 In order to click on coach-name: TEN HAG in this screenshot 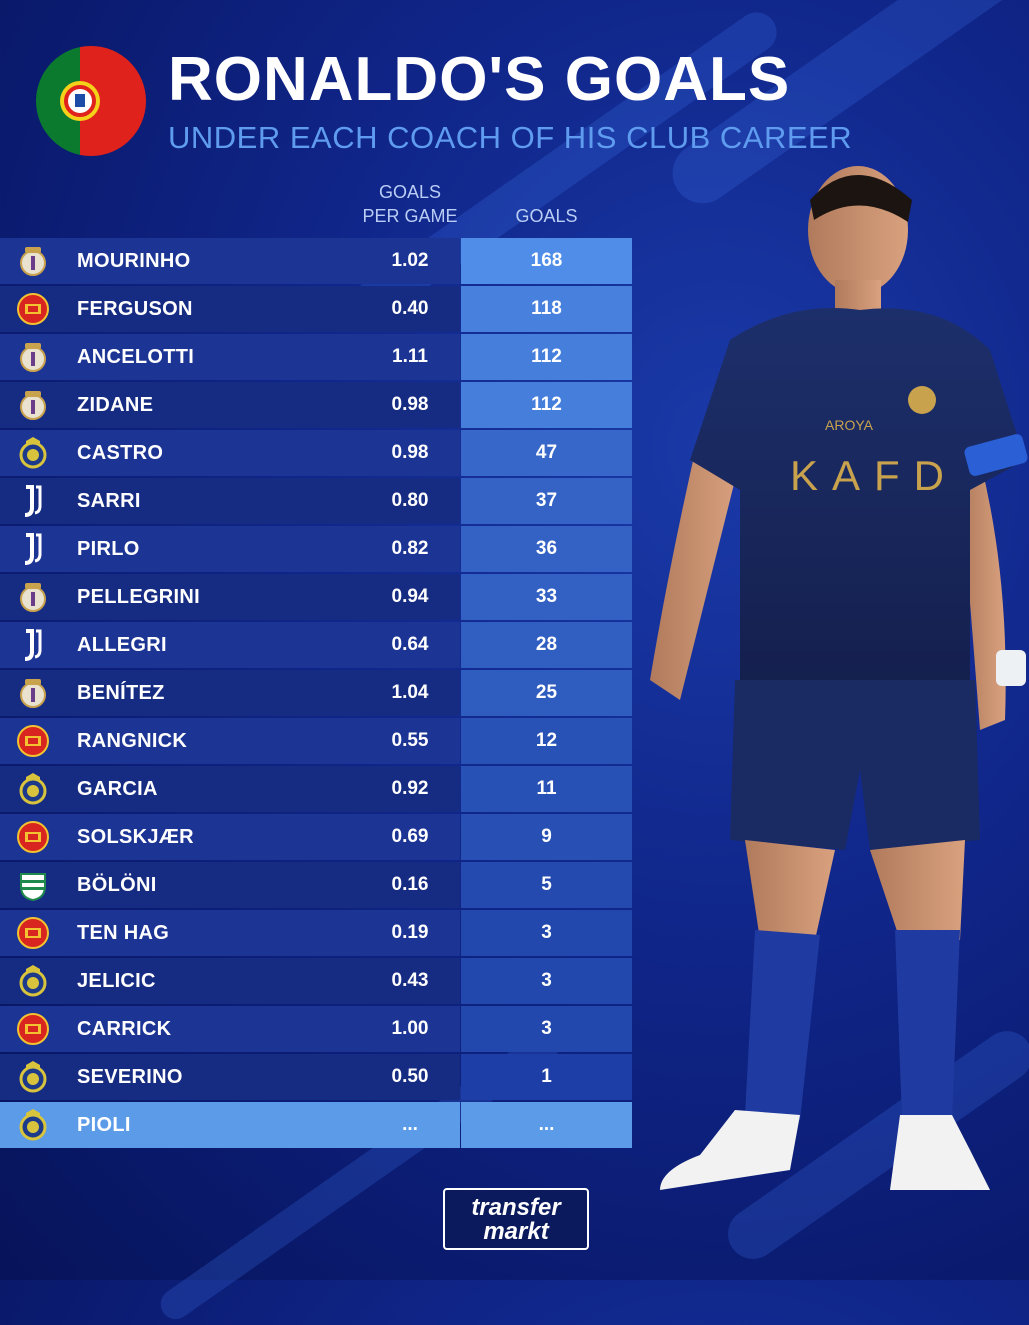, I will do `click(123, 933)`.